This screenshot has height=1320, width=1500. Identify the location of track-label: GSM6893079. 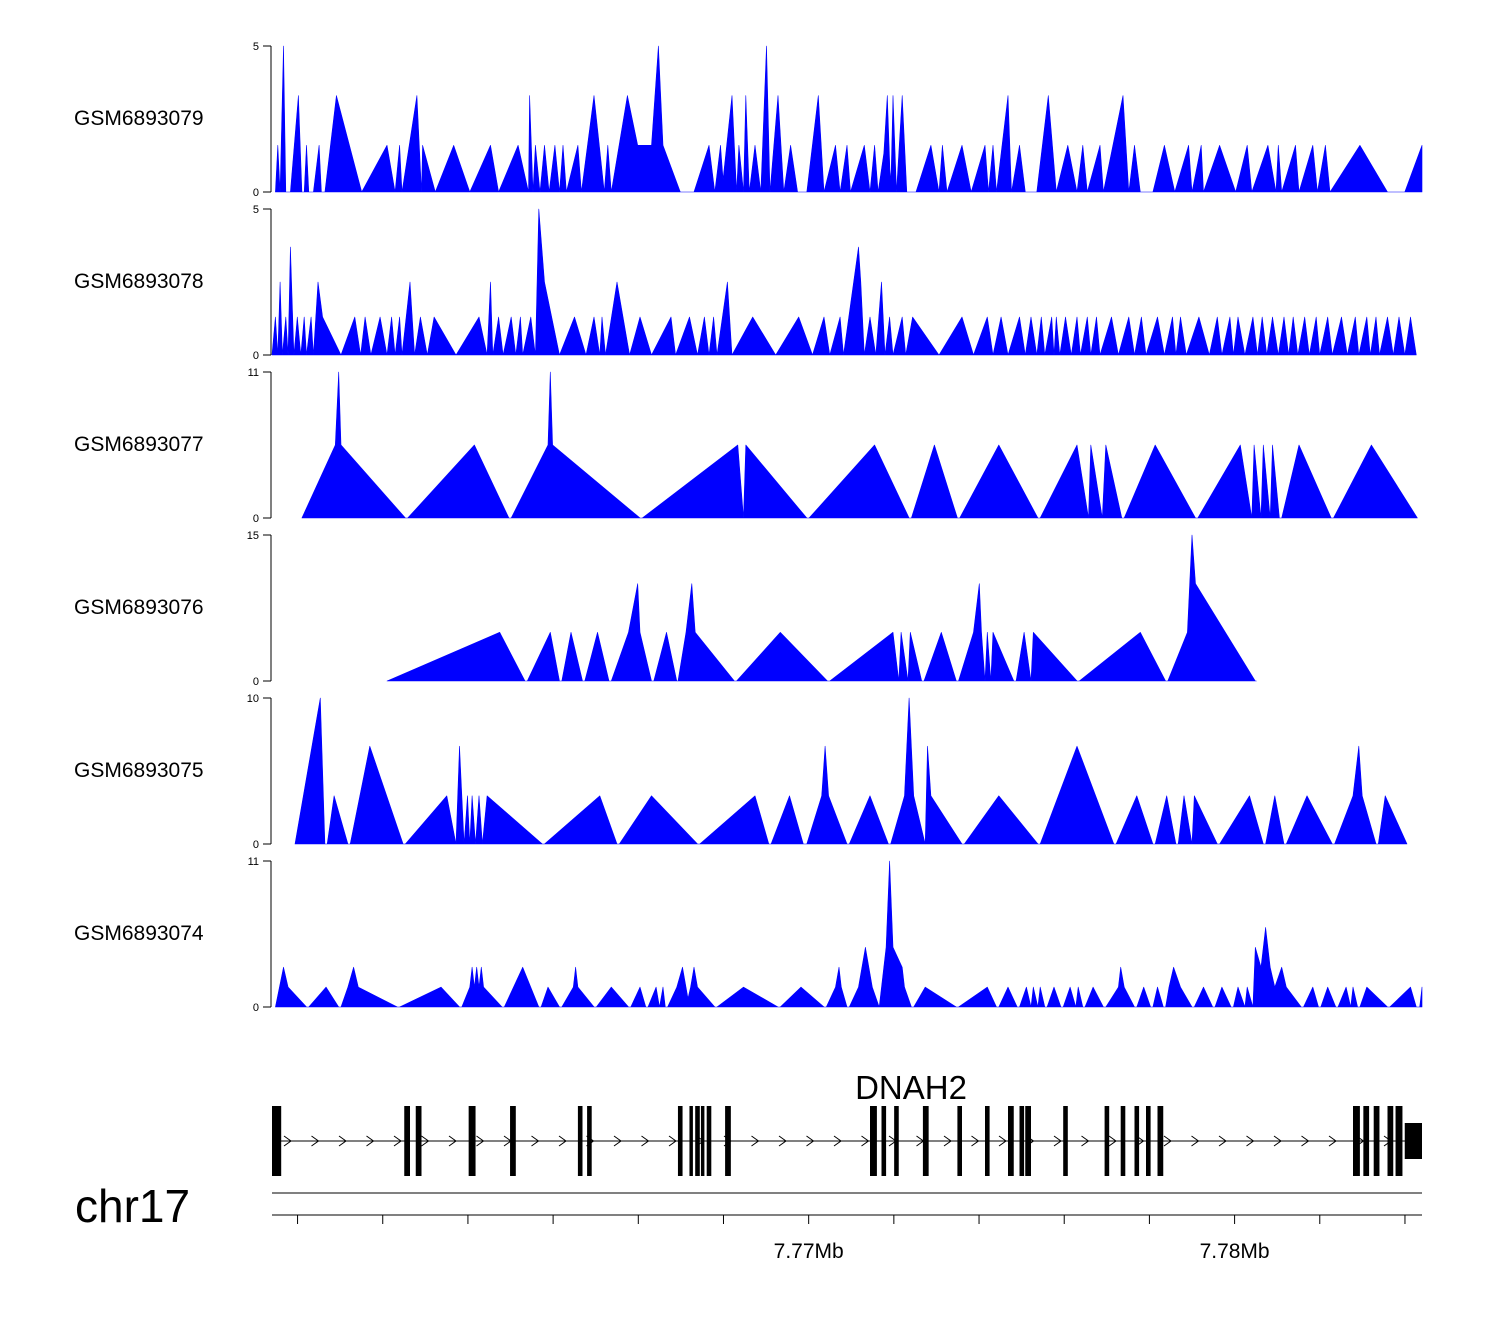
(139, 118).